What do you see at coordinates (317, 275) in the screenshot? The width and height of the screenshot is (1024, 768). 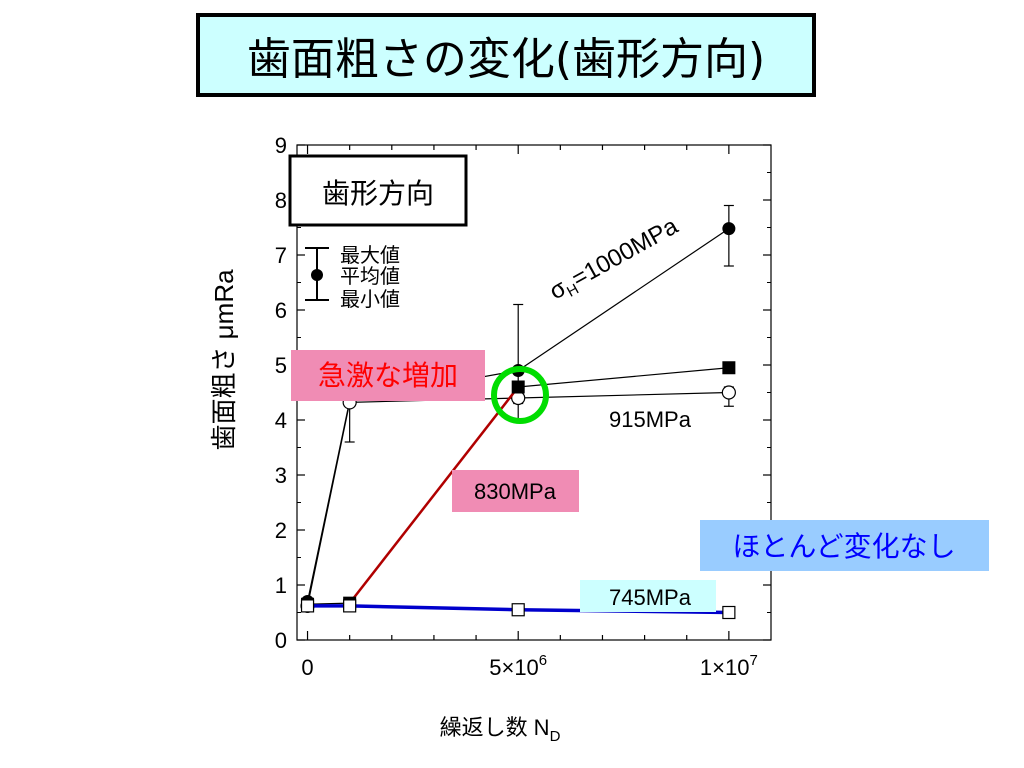 I see `legend-marker` at bounding box center [317, 275].